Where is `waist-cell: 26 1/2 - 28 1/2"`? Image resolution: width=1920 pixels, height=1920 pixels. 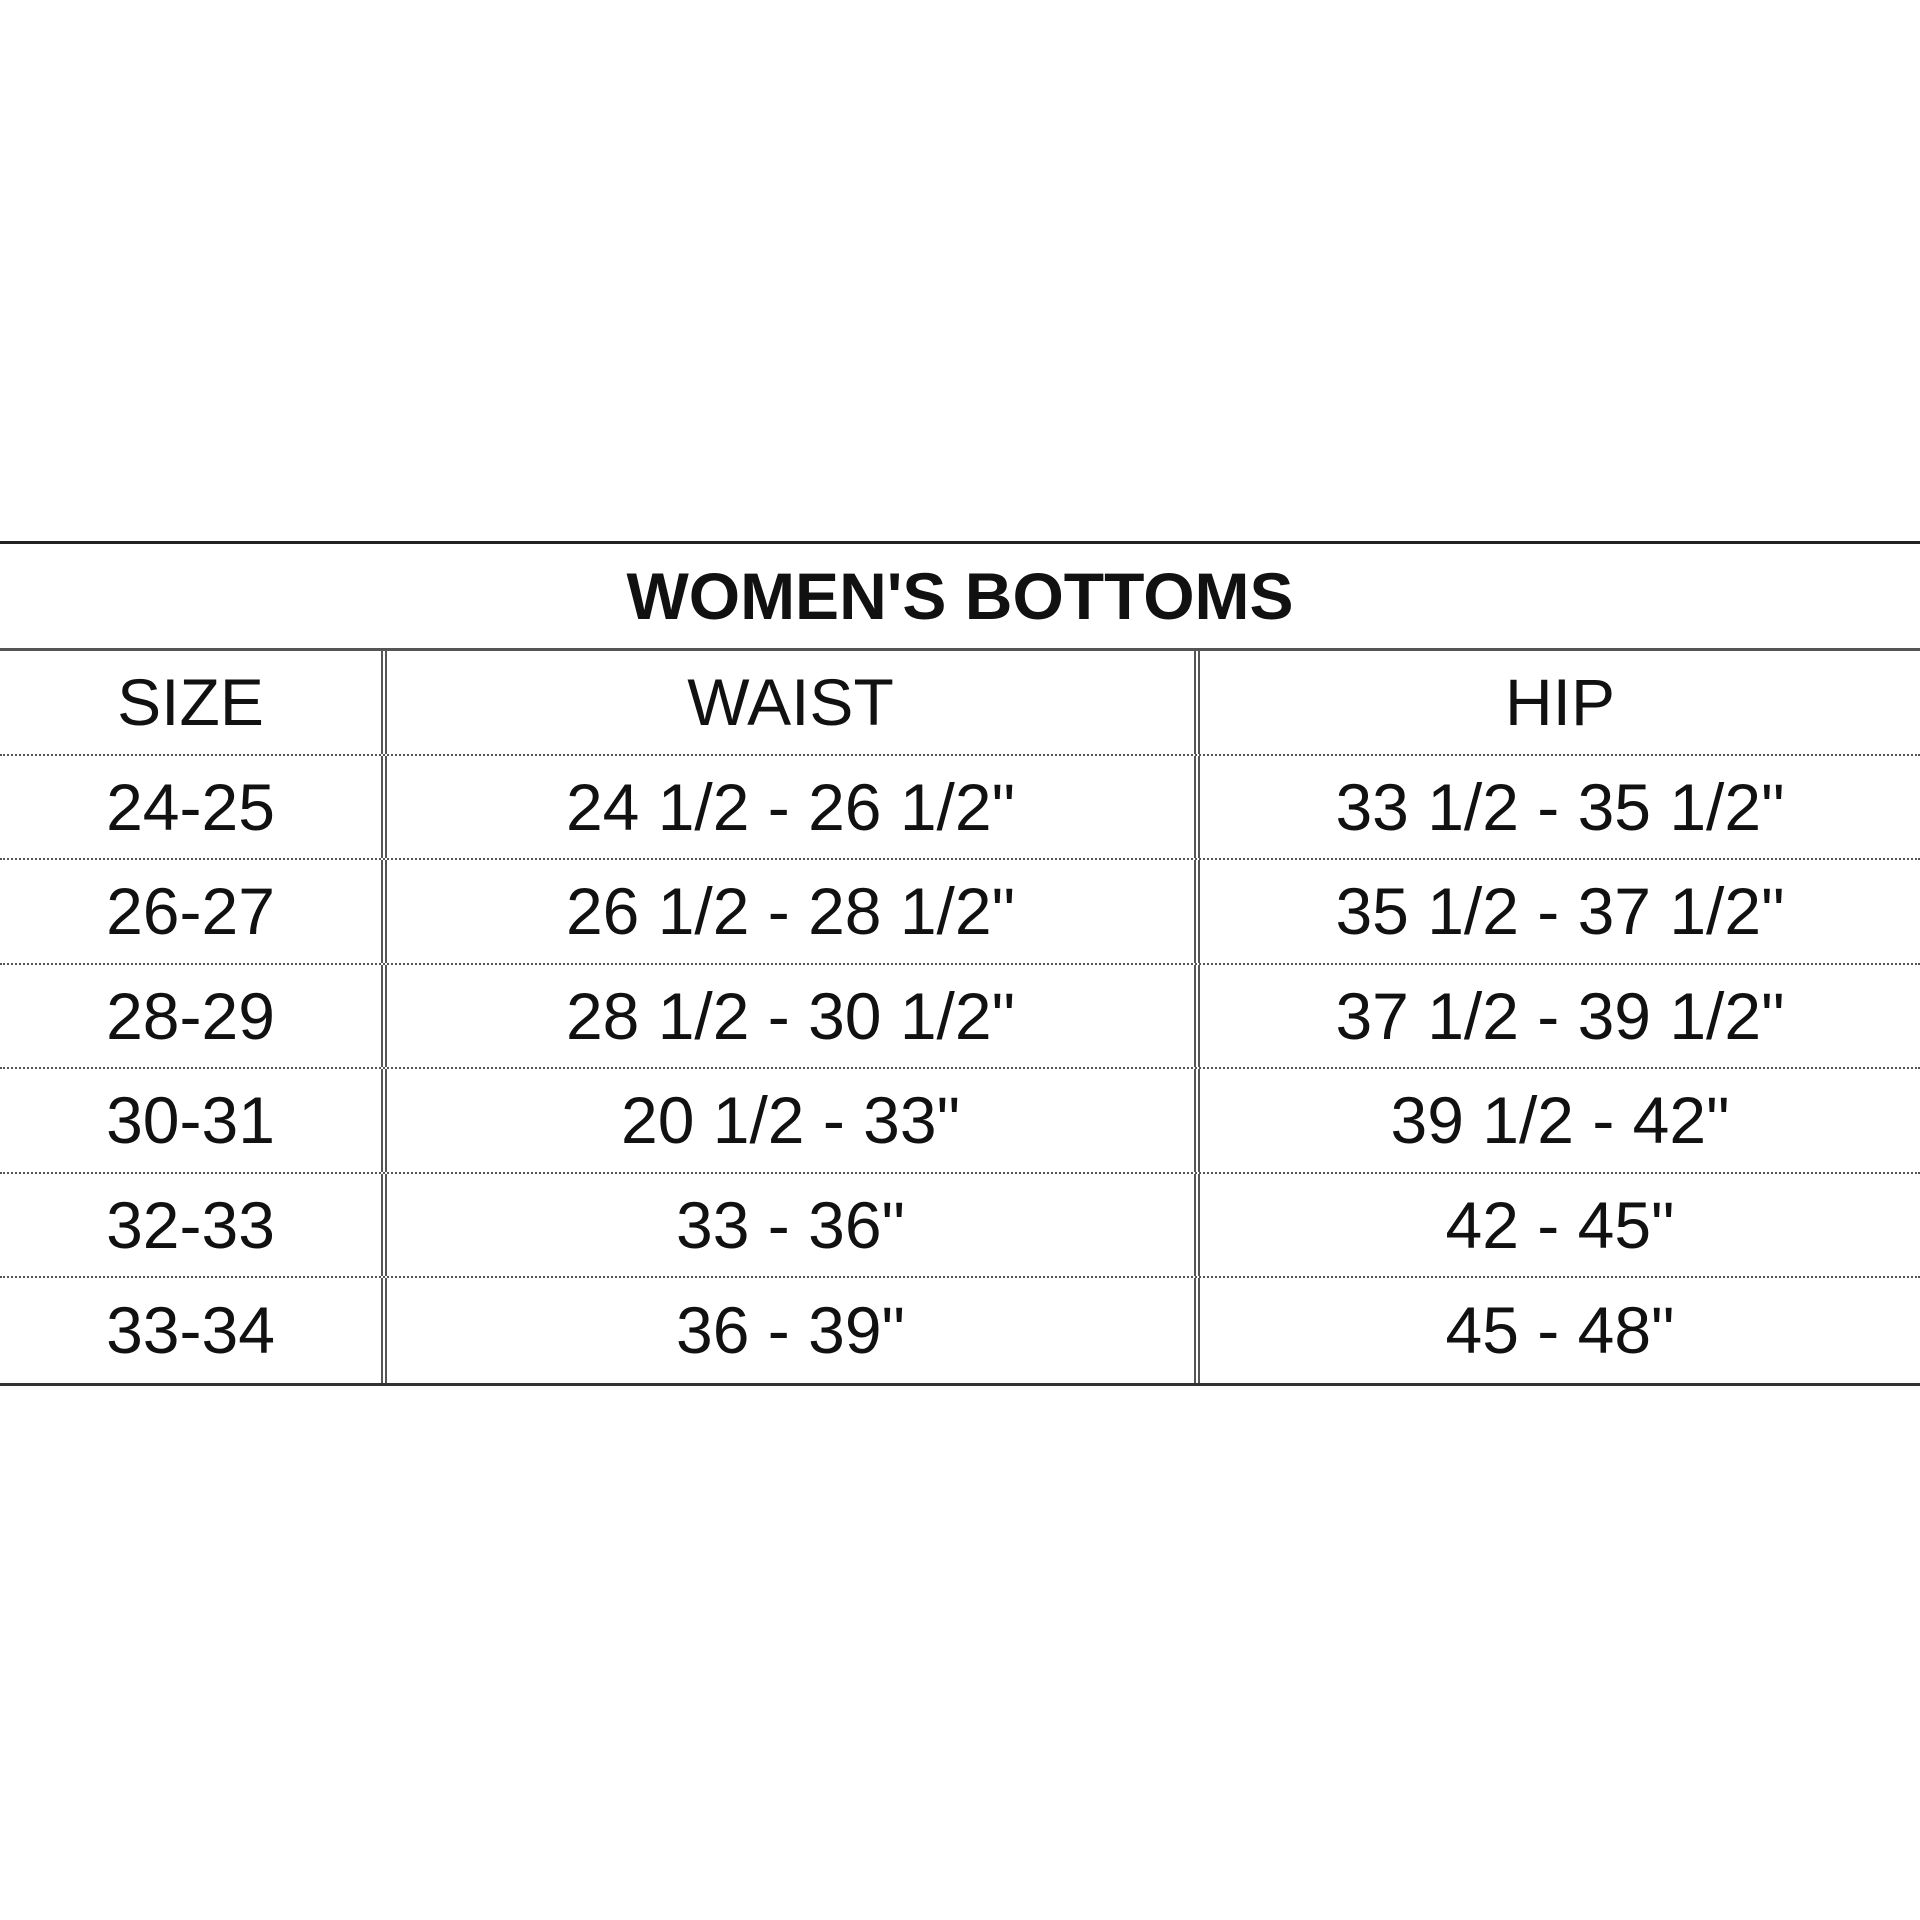 waist-cell: 26 1/2 - 28 1/2" is located at coordinates (793, 911).